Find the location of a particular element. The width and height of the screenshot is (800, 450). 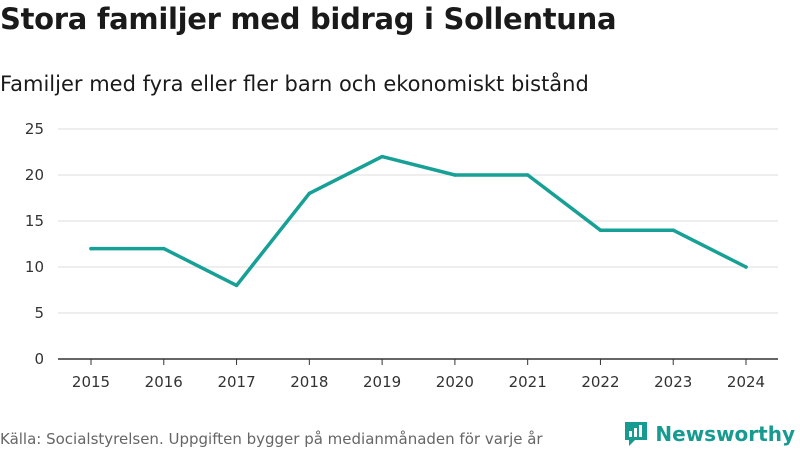

x-axis: 2015 2016 2017 2018 2019 2020 2021 2022 2023 2024 is located at coordinates (418, 374).